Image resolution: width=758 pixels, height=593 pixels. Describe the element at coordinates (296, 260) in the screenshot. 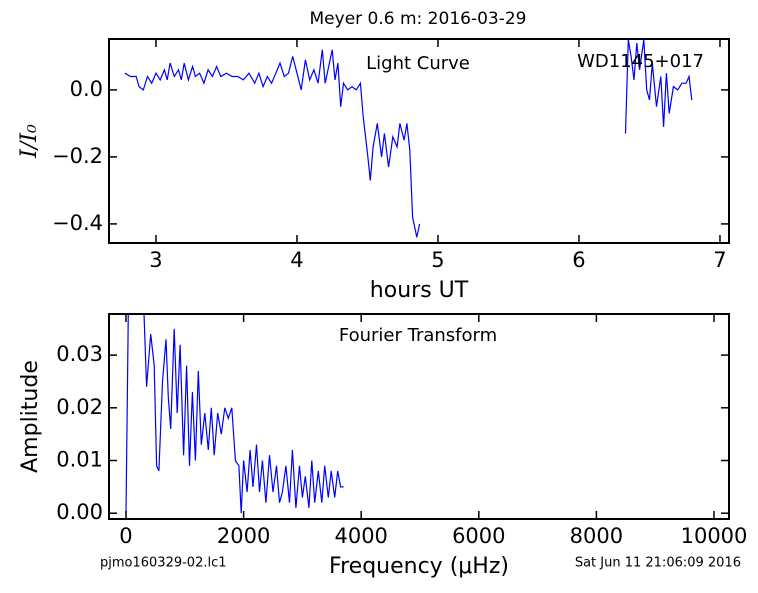

I see `x-tick-label: 4` at that location.